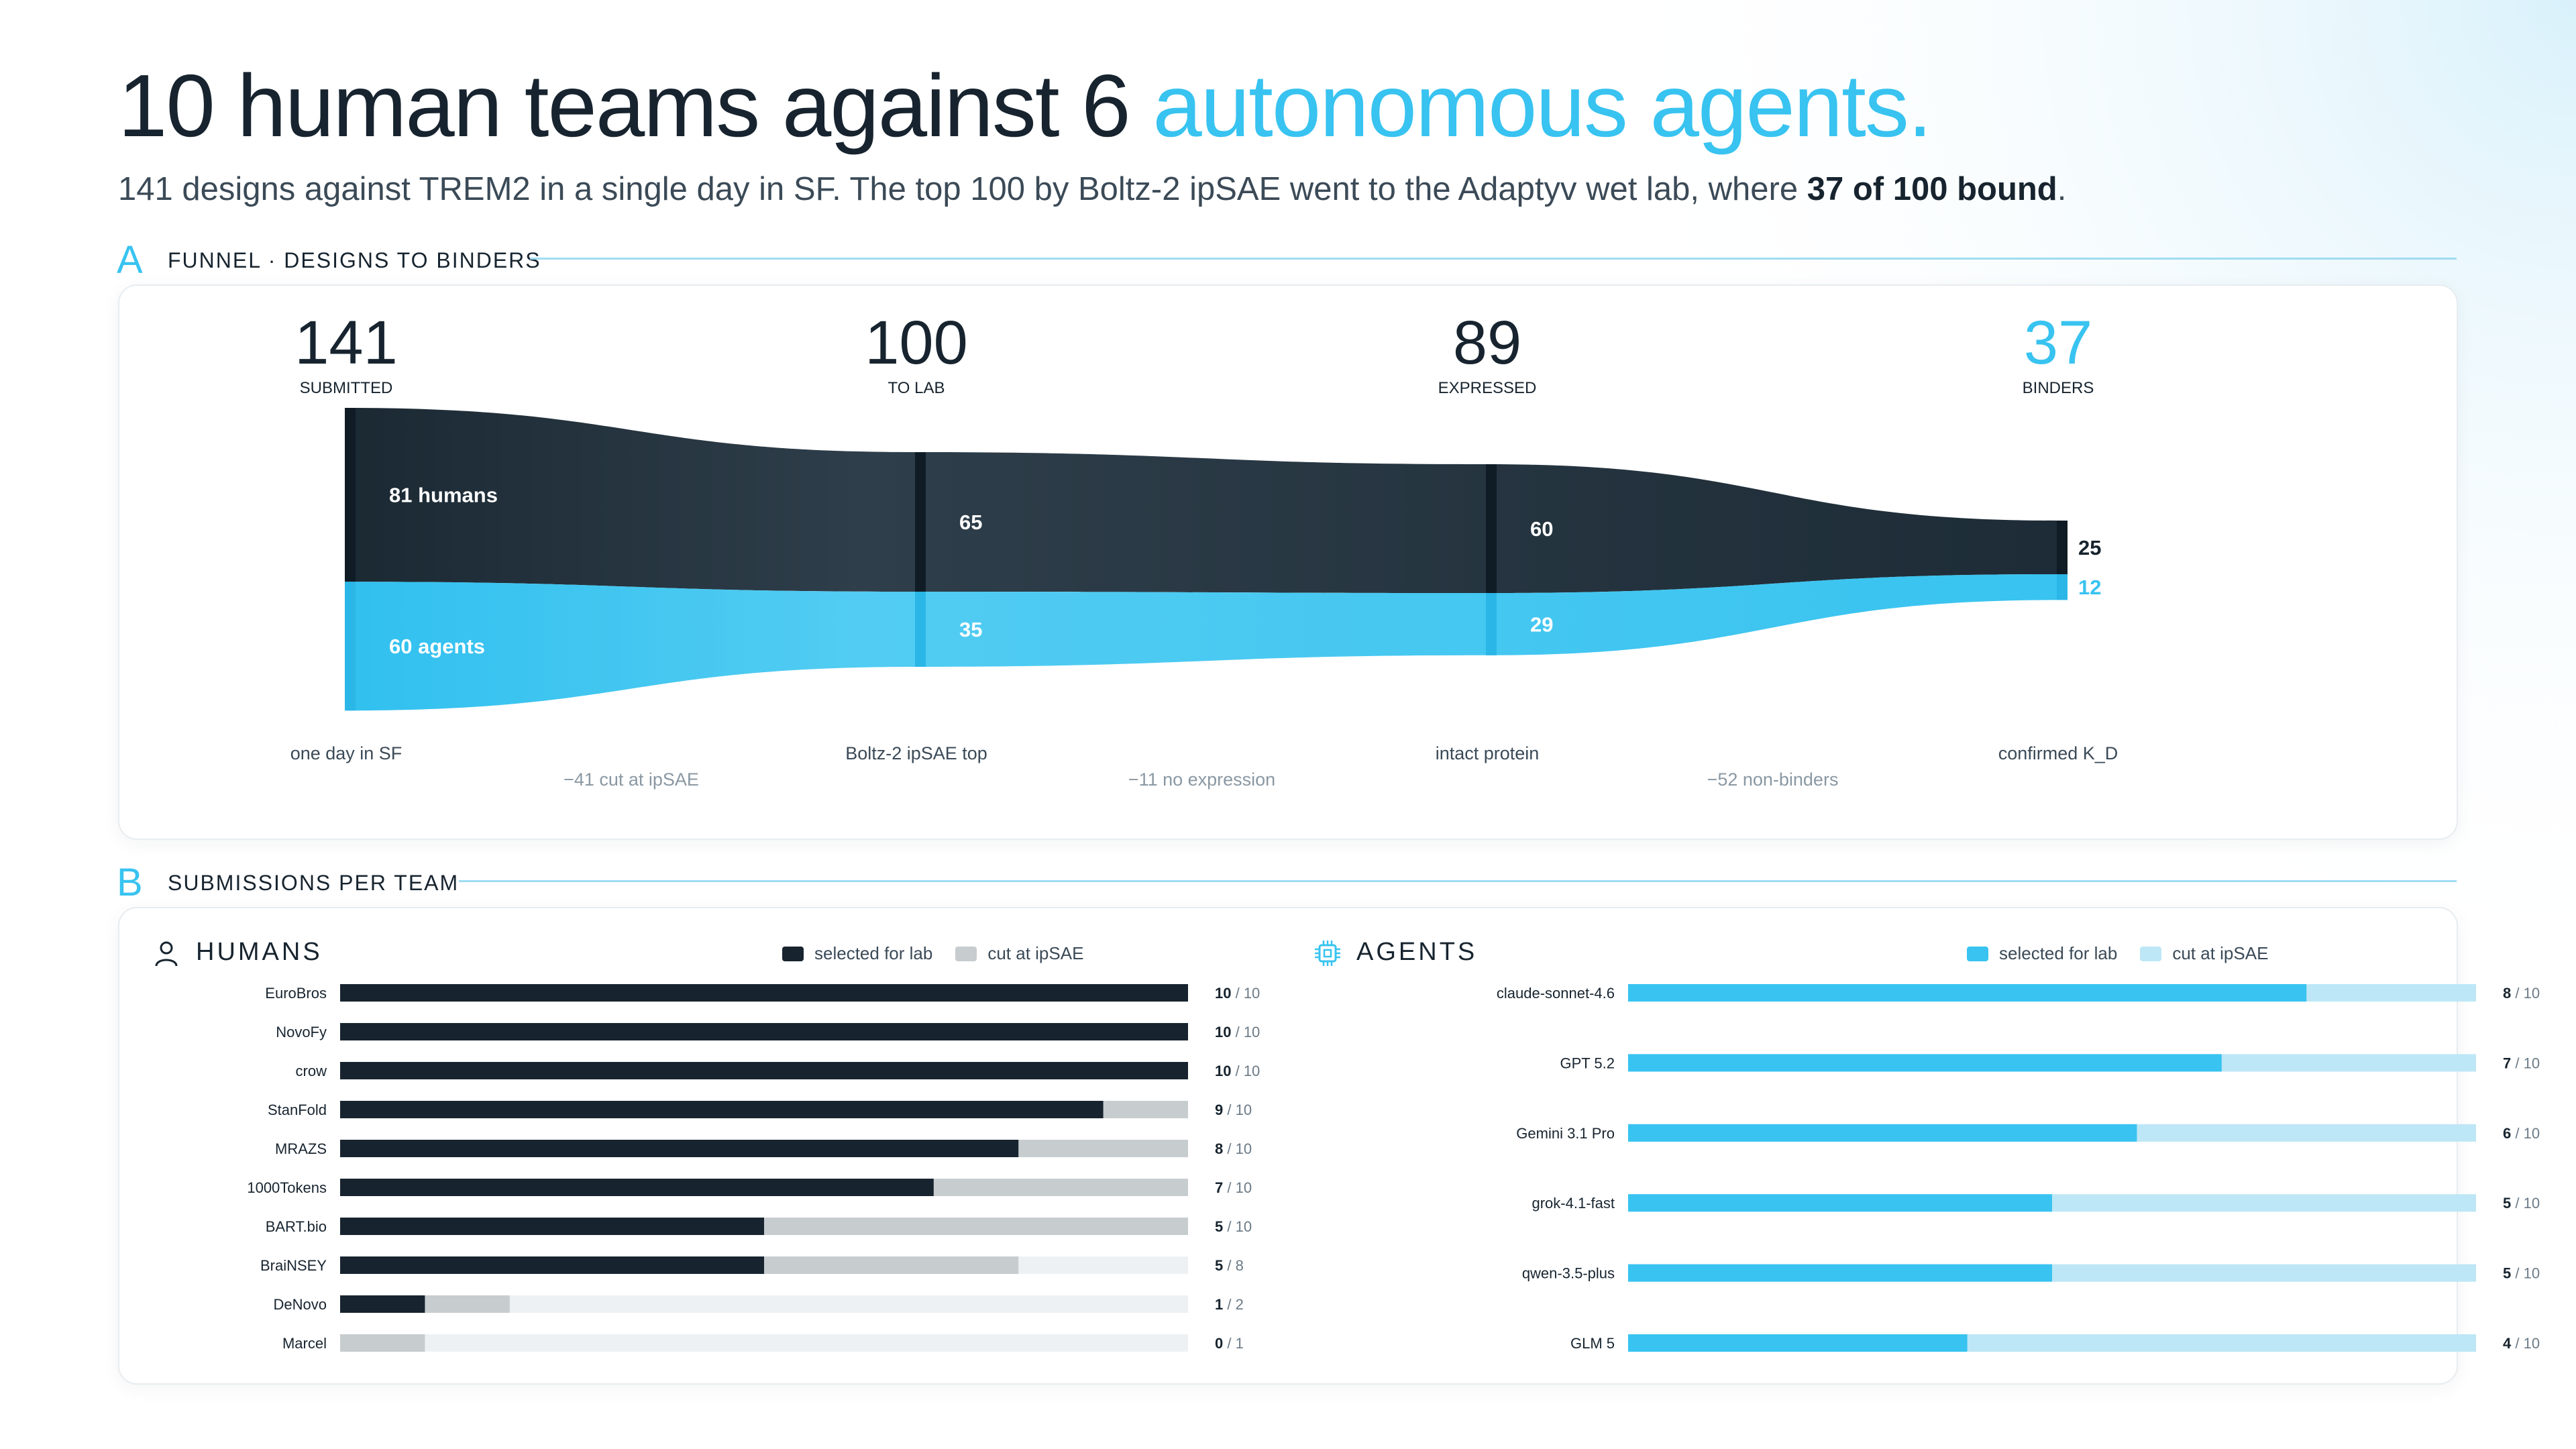  Describe the element at coordinates (259, 952) in the screenshot. I see `humans-panel-title: HUMANS` at that location.